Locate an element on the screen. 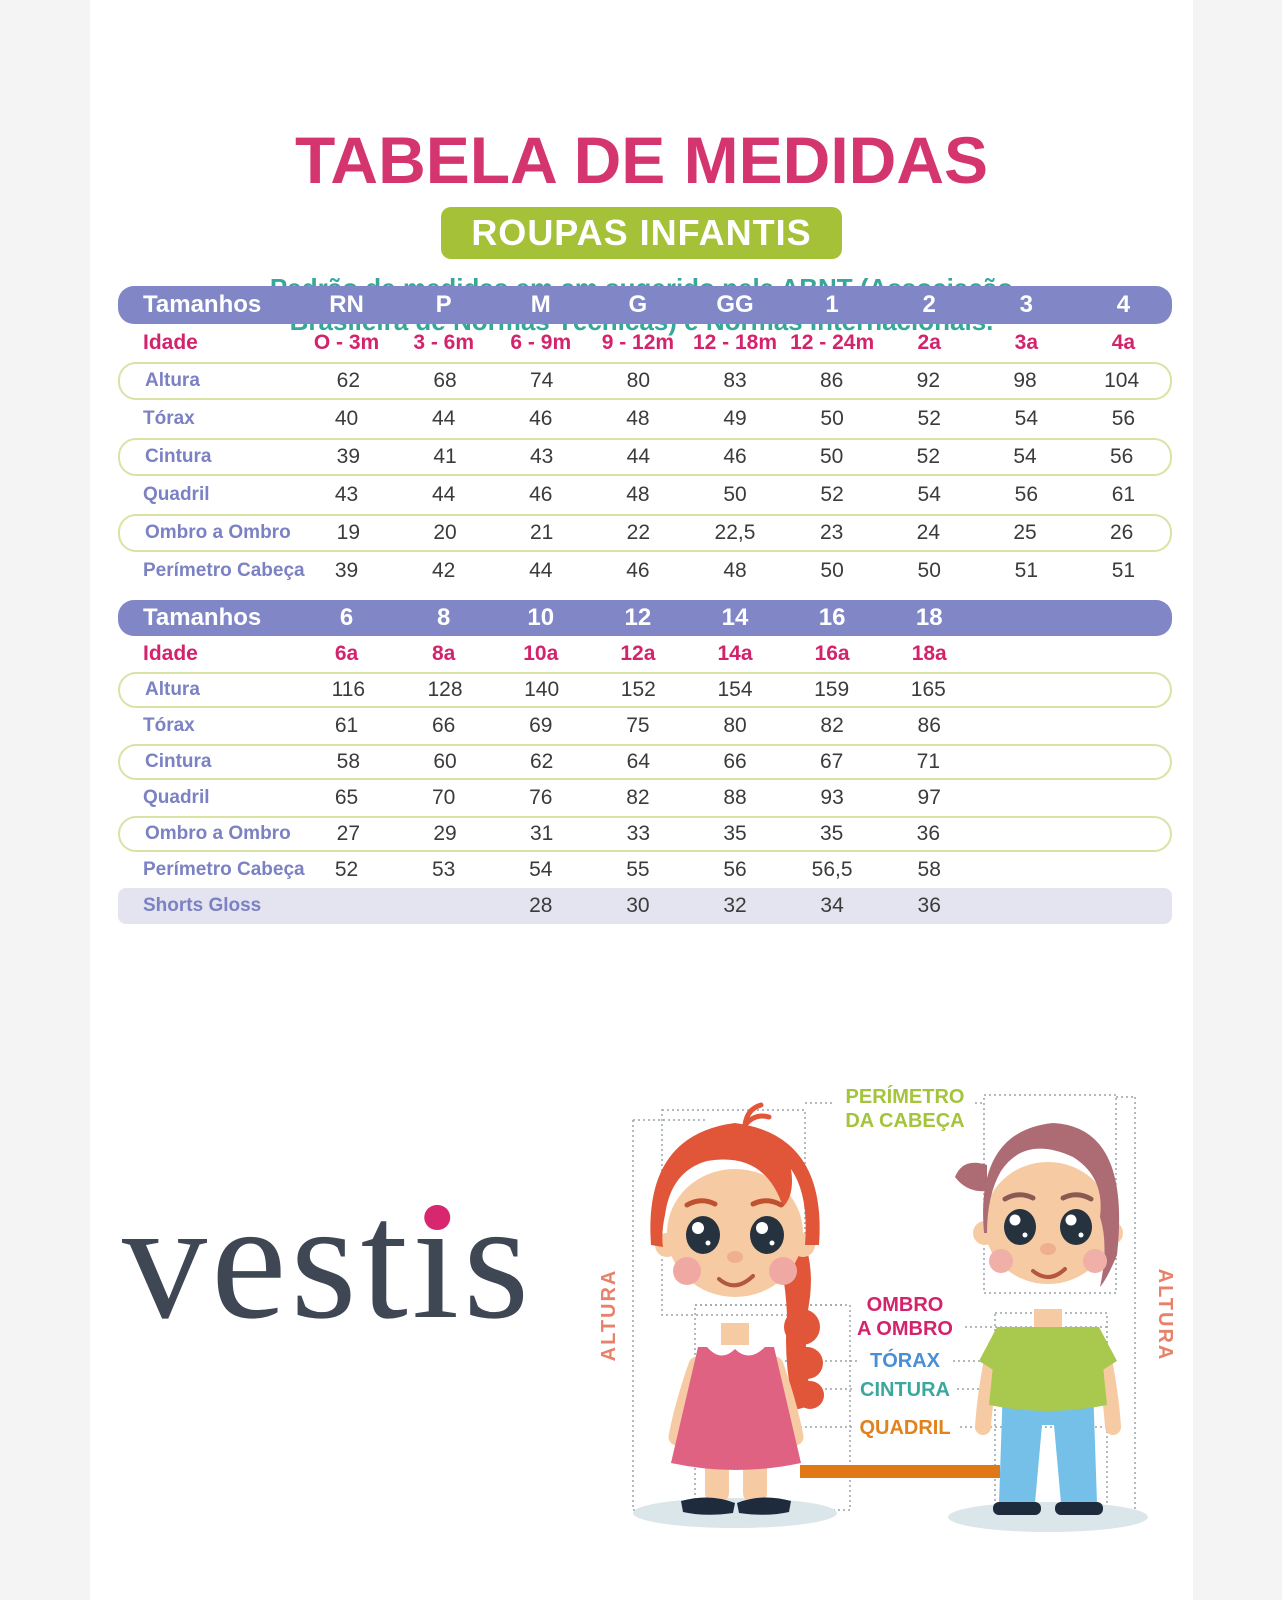 Image resolution: width=1282 pixels, height=1600 pixels. measure-row: Altura 116 128 140 152 154 159 165 is located at coordinates (645, 690).